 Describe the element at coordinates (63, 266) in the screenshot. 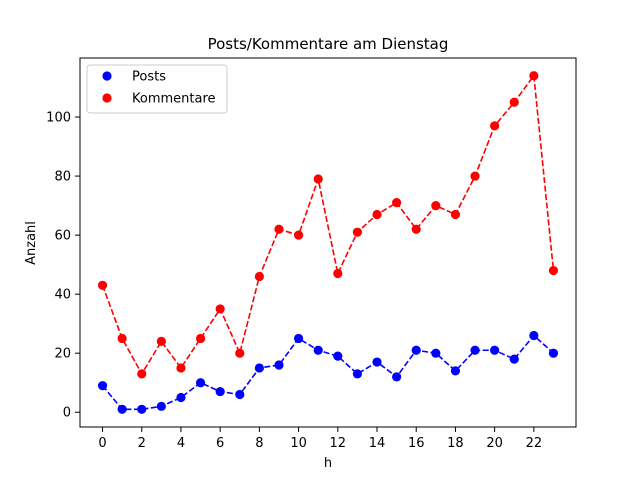

I see `y-axis: 0 20 40 60 80 100` at that location.